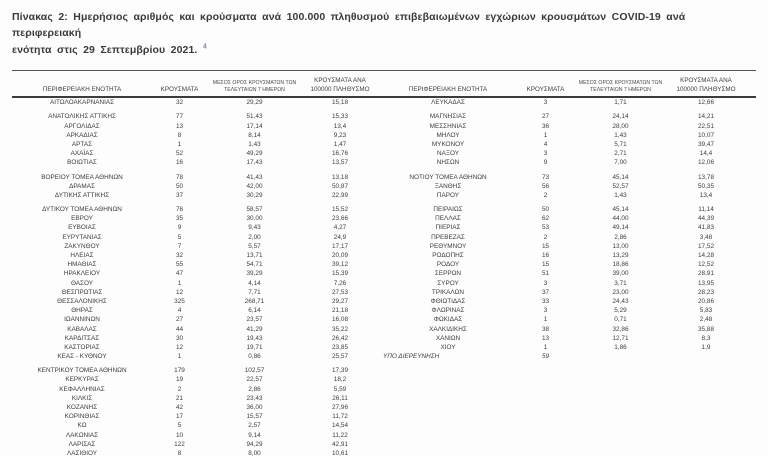 Image resolution: width=768 pixels, height=456 pixels. What do you see at coordinates (82, 407) in the screenshot?
I see `region-cell: ΚΟΖΑΝΗΣ` at bounding box center [82, 407].